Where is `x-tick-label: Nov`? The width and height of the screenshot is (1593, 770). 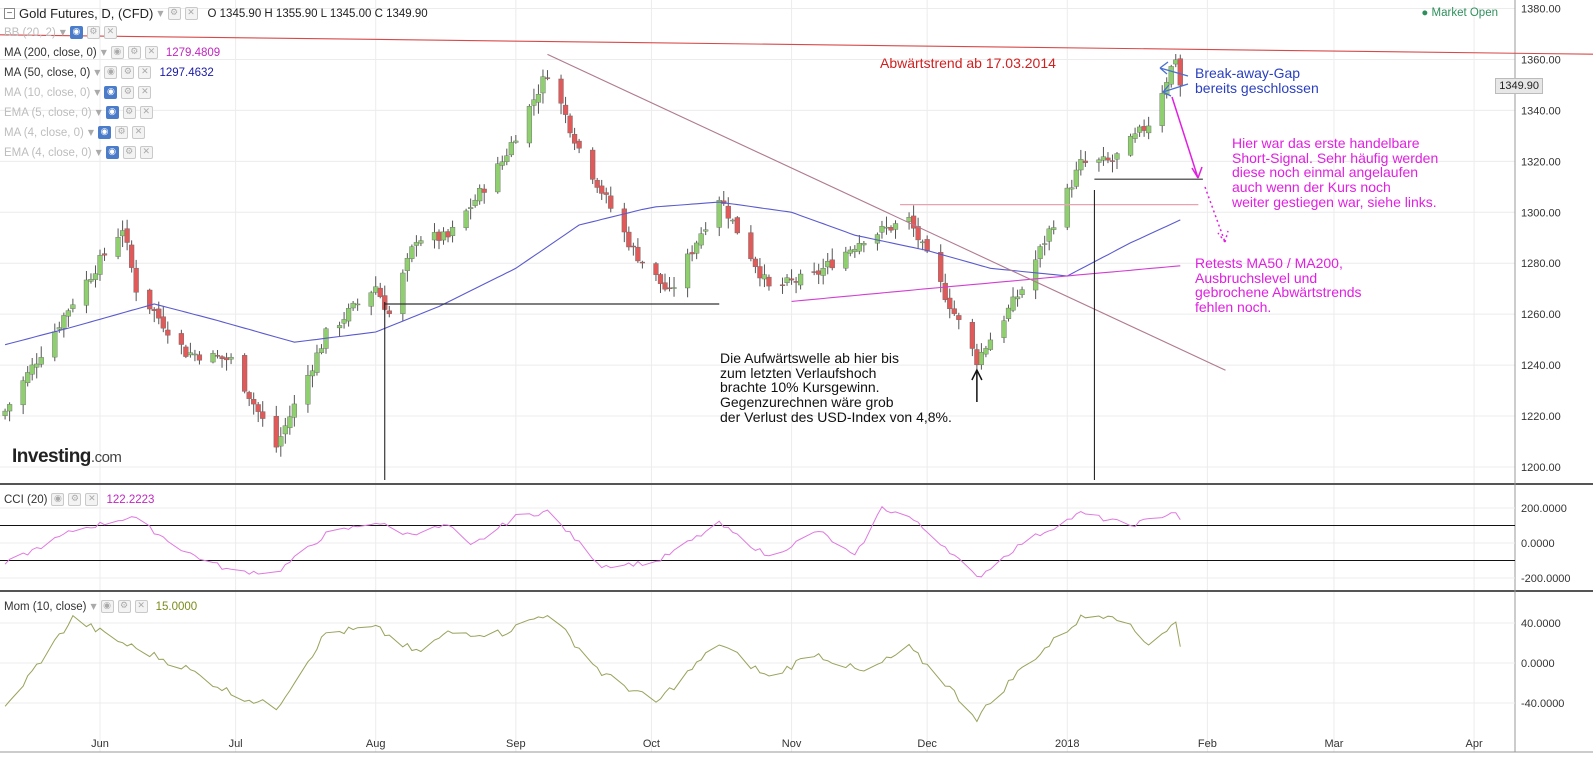 x-tick-label: Nov is located at coordinates (792, 744).